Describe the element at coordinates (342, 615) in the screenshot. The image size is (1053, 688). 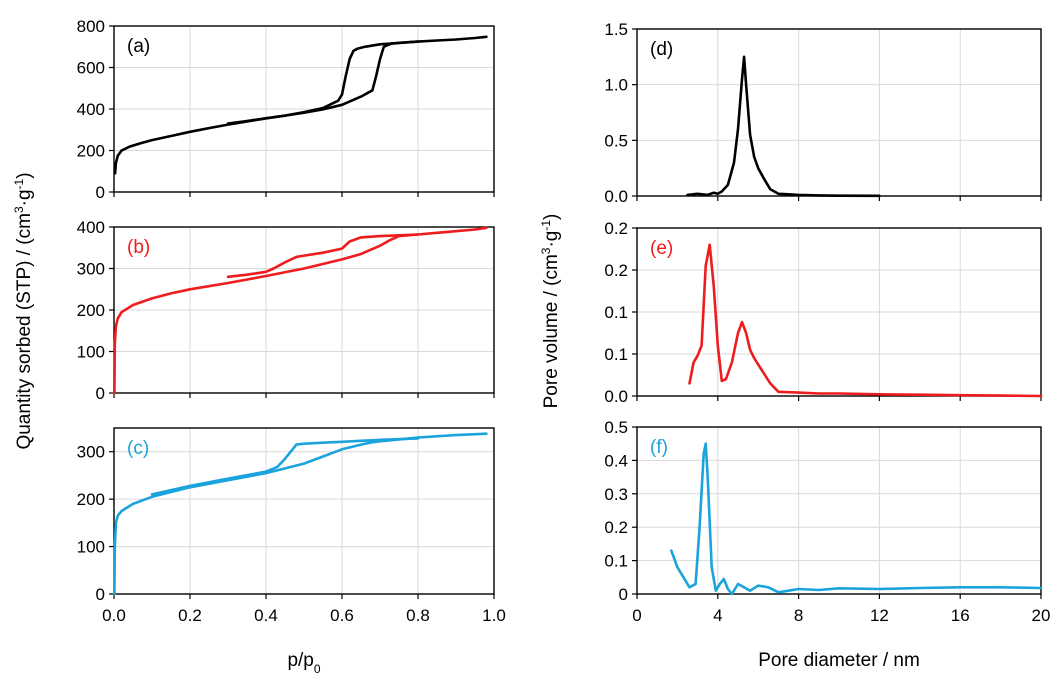
I see `x-tick-label: 0.6` at that location.